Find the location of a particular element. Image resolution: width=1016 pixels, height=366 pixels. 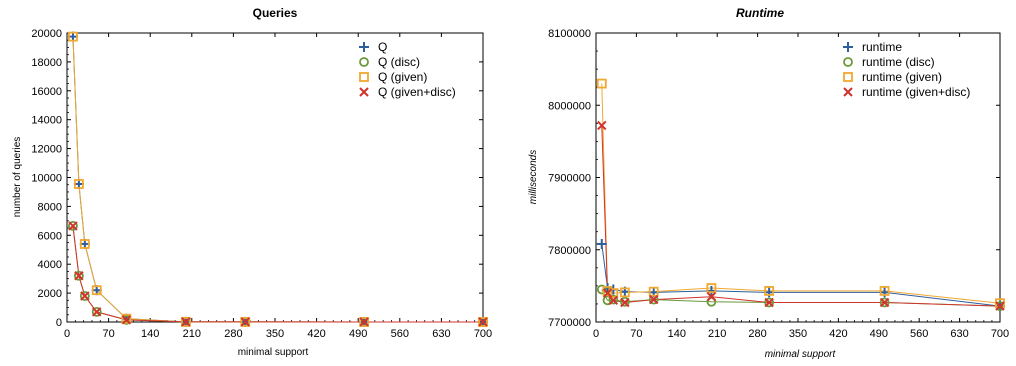

queries-y-tick-label: 10000 is located at coordinates (46, 179).